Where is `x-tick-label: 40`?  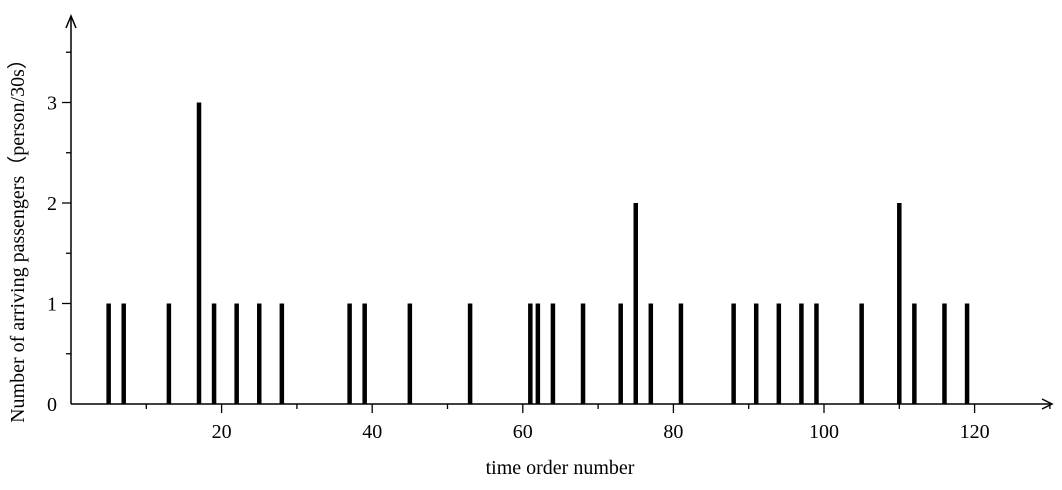 x-tick-label: 40 is located at coordinates (372, 432).